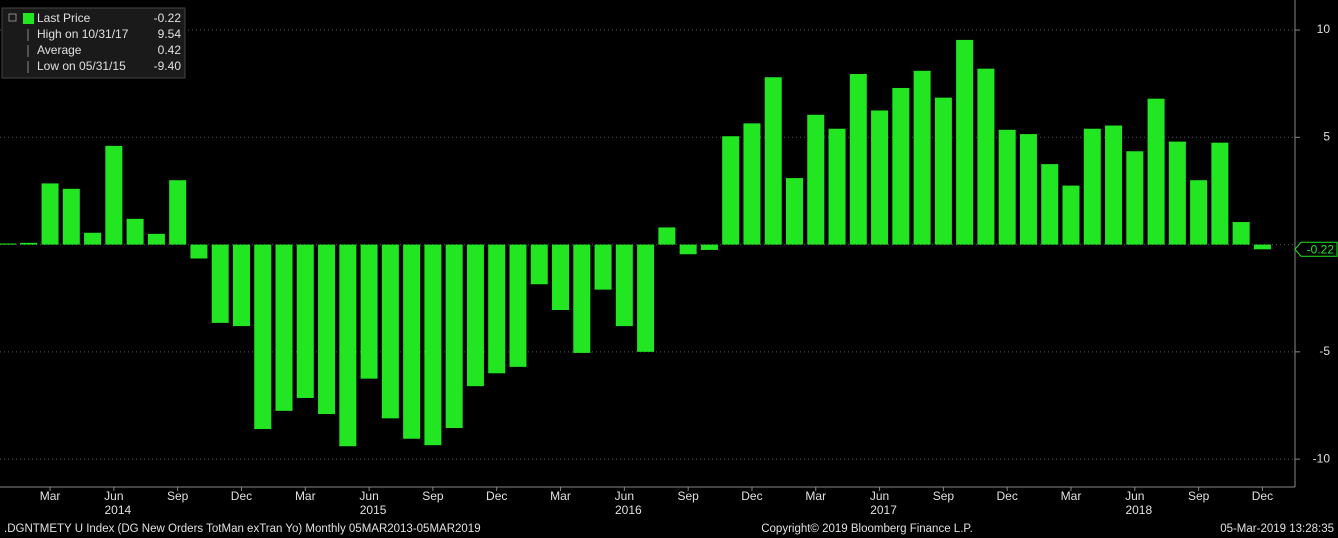  Describe the element at coordinates (64, 18) in the screenshot. I see `legend-label: Last Price` at that location.